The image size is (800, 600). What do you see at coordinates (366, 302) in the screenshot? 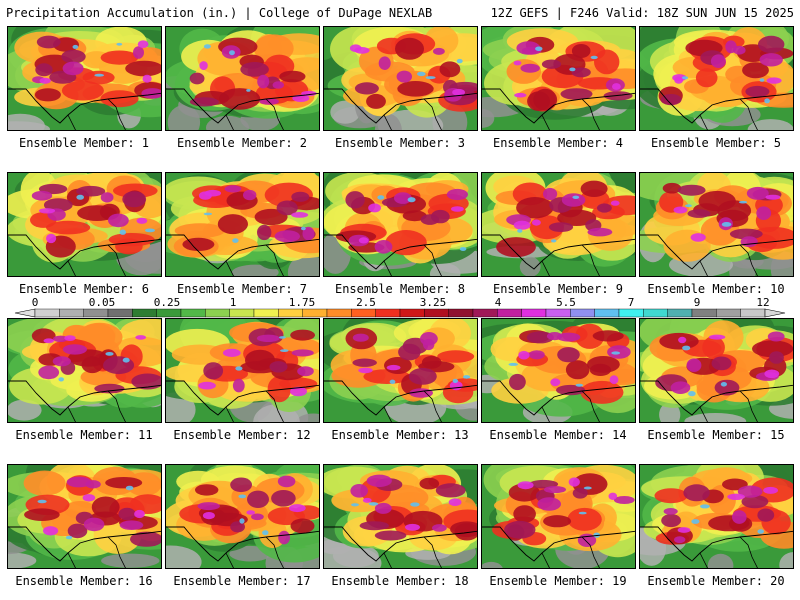
I see `colorbar-tick-label: 2.5` at bounding box center [366, 302].